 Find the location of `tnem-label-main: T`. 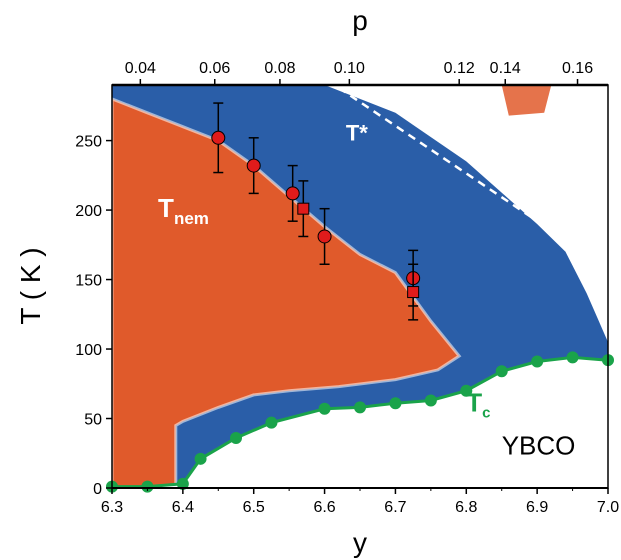

tnem-label-main: T is located at coordinates (166, 208).